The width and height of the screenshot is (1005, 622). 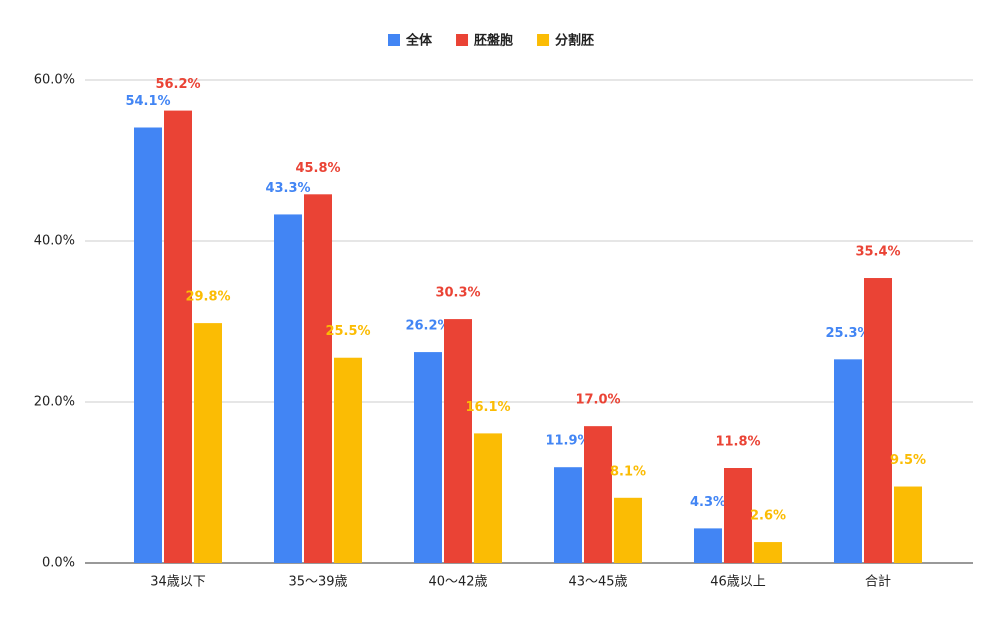 What do you see at coordinates (419, 41) in the screenshot?
I see `legend-label: 全体` at bounding box center [419, 41].